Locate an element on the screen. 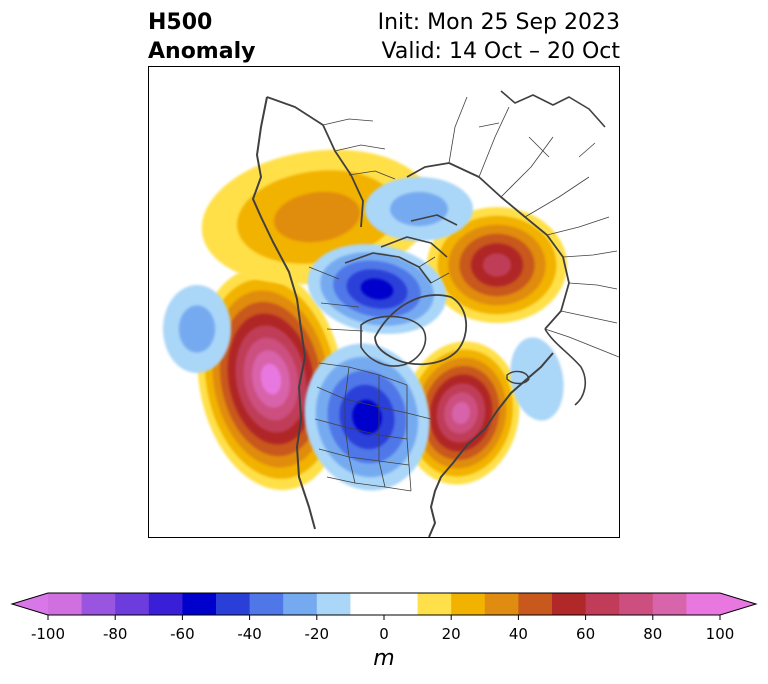  valid-range-label: Valid: 14 Oct – 20 Oct is located at coordinates (500, 51).